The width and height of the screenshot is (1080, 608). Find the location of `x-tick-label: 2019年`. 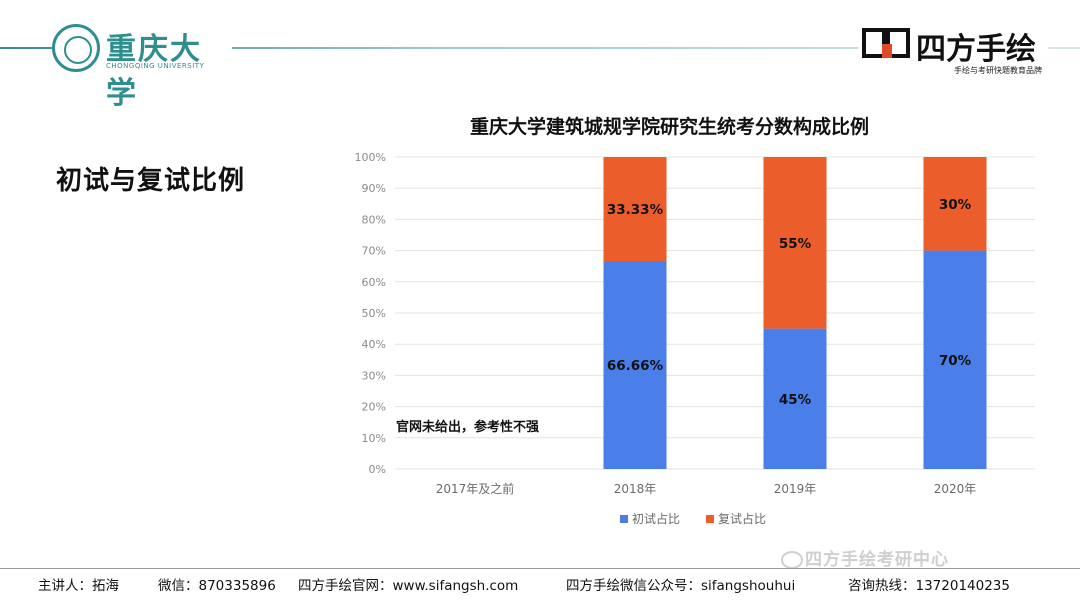

x-tick-label: 2019年 is located at coordinates (795, 489).